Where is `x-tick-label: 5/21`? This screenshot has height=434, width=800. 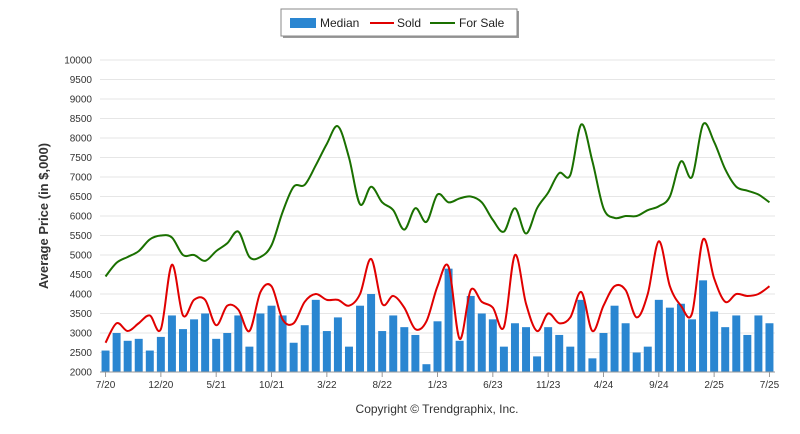 x-tick-label: 5/21 is located at coordinates (216, 385).